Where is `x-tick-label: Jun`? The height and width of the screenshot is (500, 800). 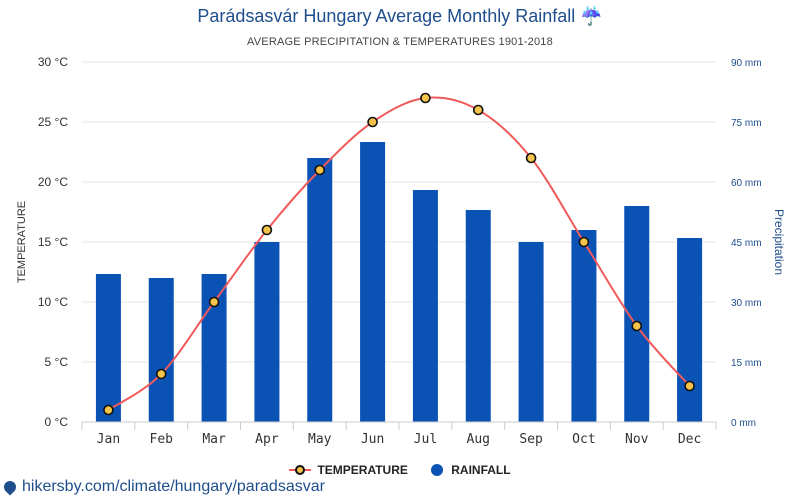
x-tick-label: Jun is located at coordinates (372, 439).